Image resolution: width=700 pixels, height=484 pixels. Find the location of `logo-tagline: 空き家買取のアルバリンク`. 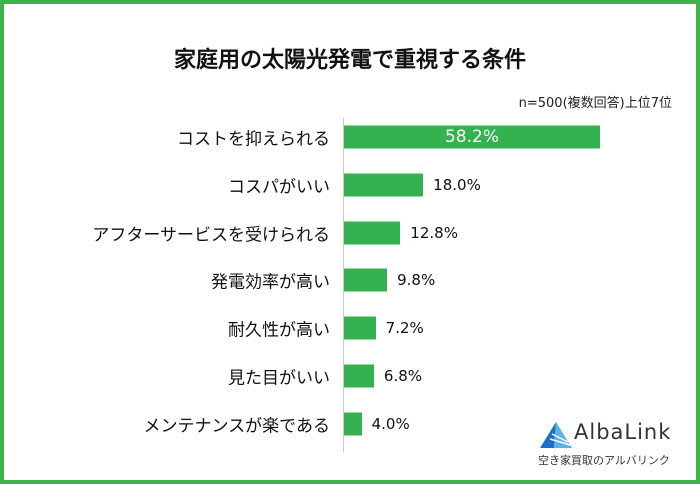

logo-tagline: 空き家買取のアルバリンク is located at coordinates (604, 460).